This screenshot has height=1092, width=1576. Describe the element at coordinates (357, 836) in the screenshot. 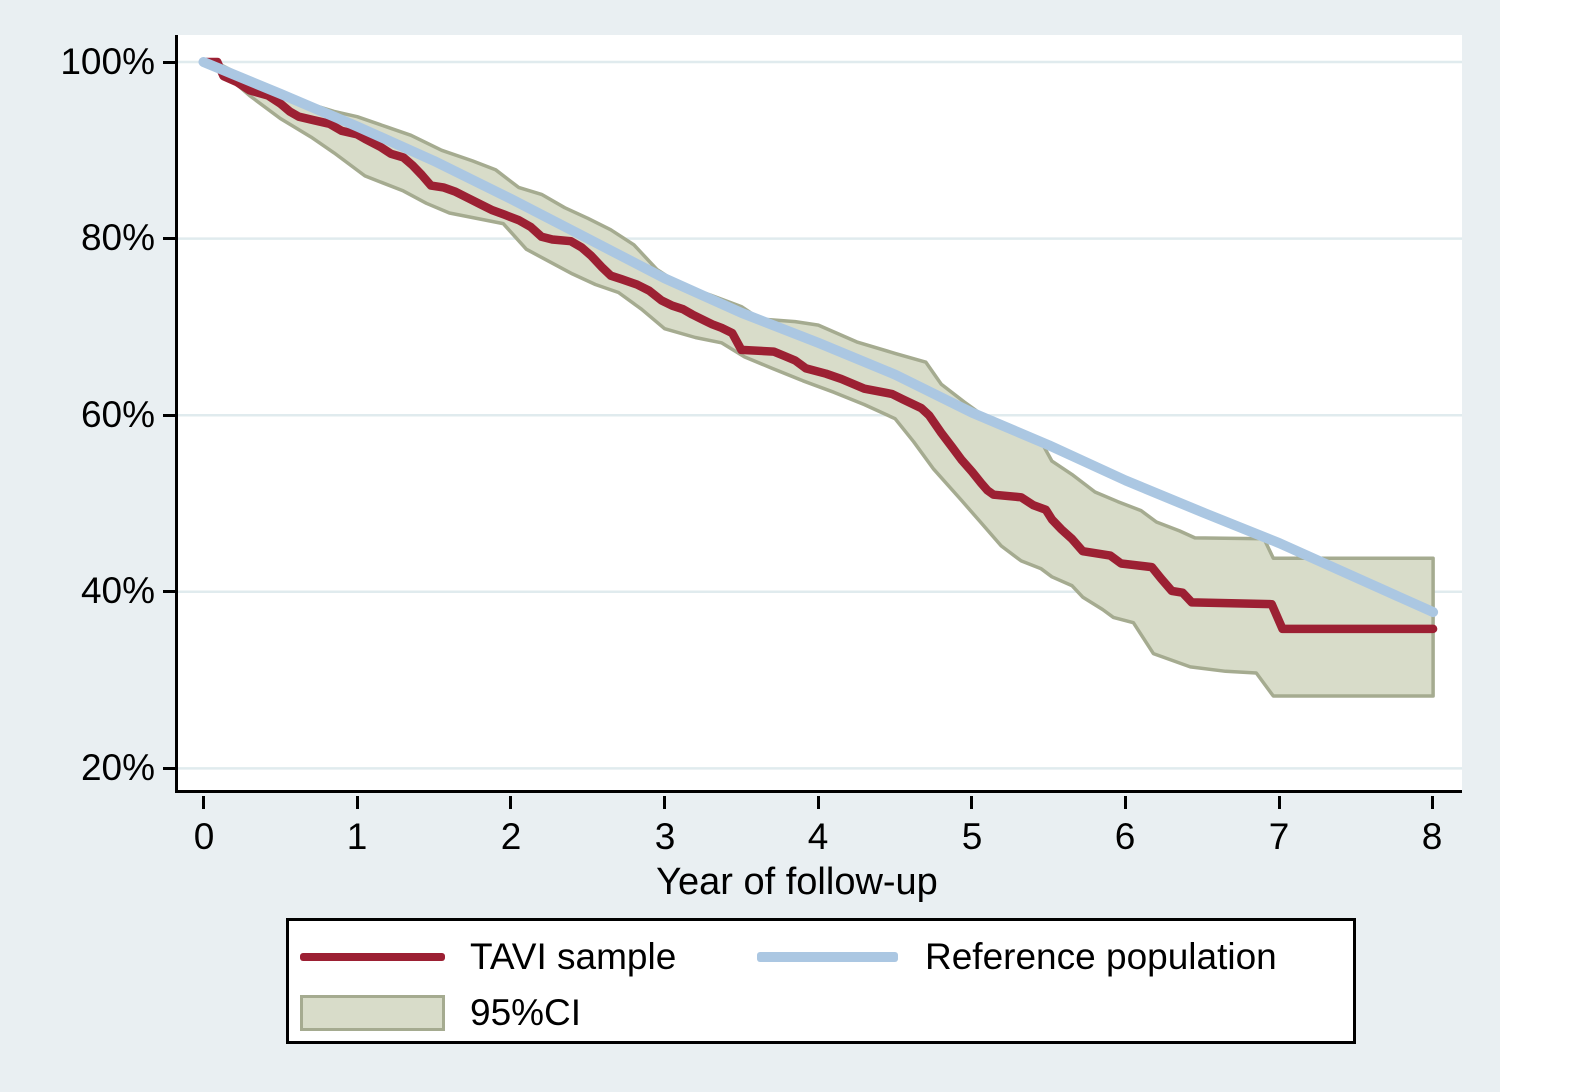

I see `x-tick-label-1: 1` at that location.